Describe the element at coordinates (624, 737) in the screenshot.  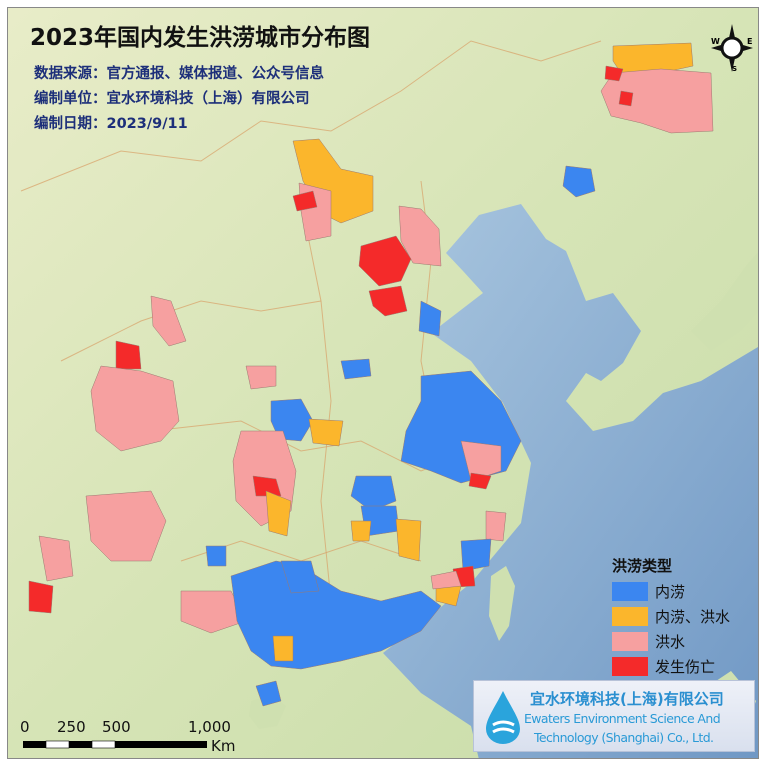
I see `logo-company-en-2: Technology (Shanghai) Co., Ltd.` at that location.